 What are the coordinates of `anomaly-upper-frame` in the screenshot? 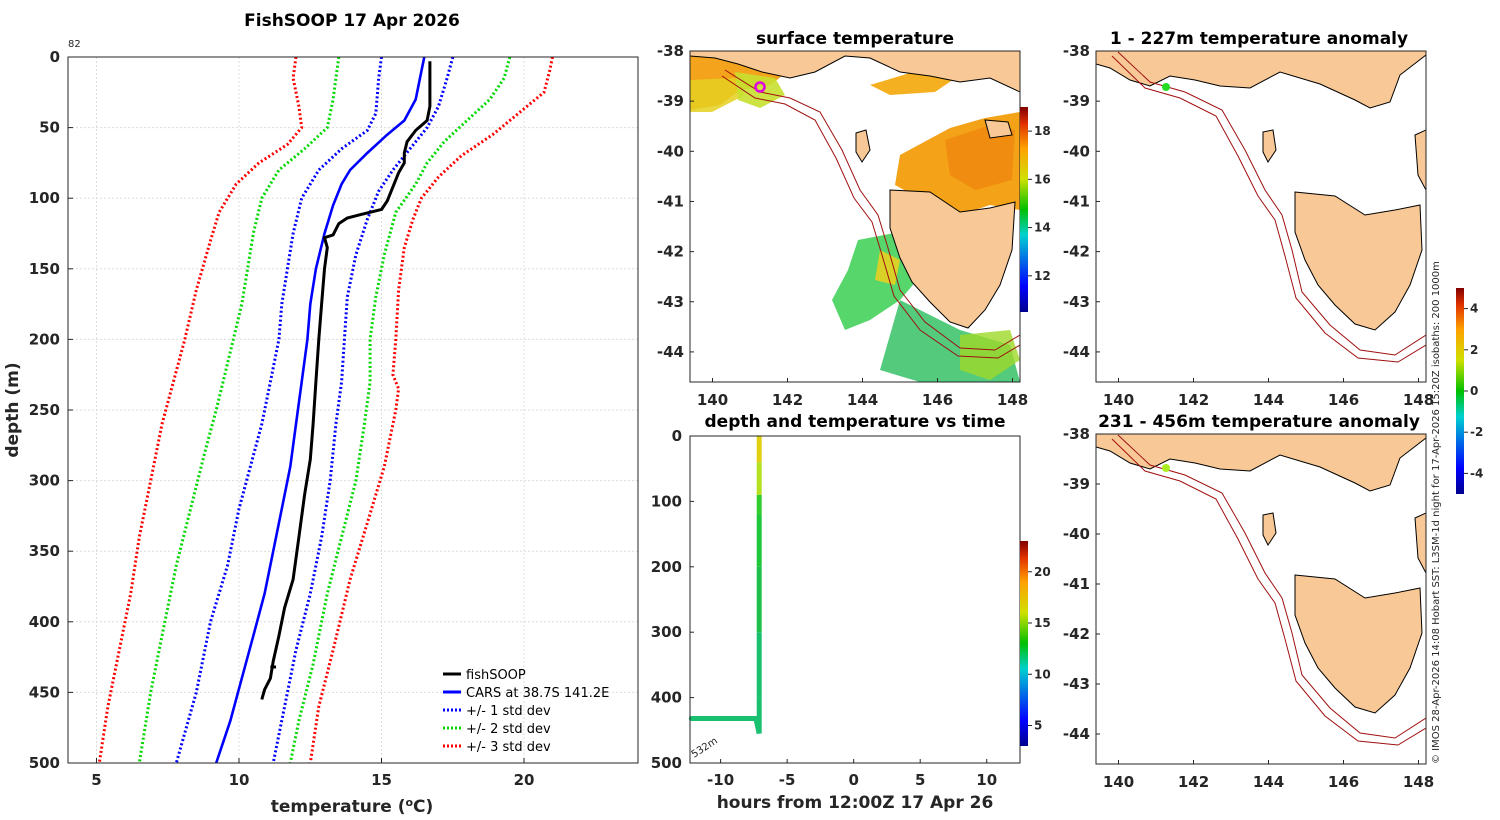 It's located at (1261, 216).